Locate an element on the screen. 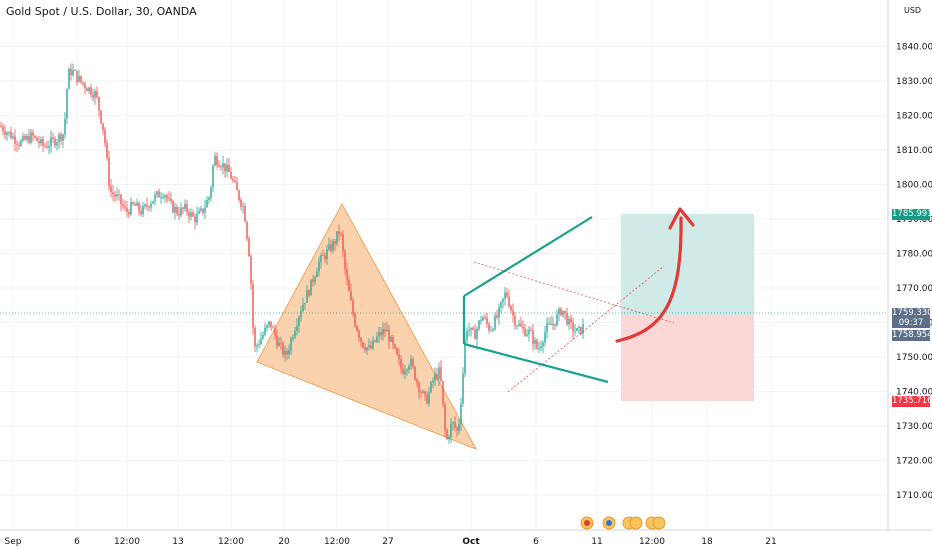 The image size is (932, 550). x-tick-label: 12:00 is located at coordinates (127, 542).